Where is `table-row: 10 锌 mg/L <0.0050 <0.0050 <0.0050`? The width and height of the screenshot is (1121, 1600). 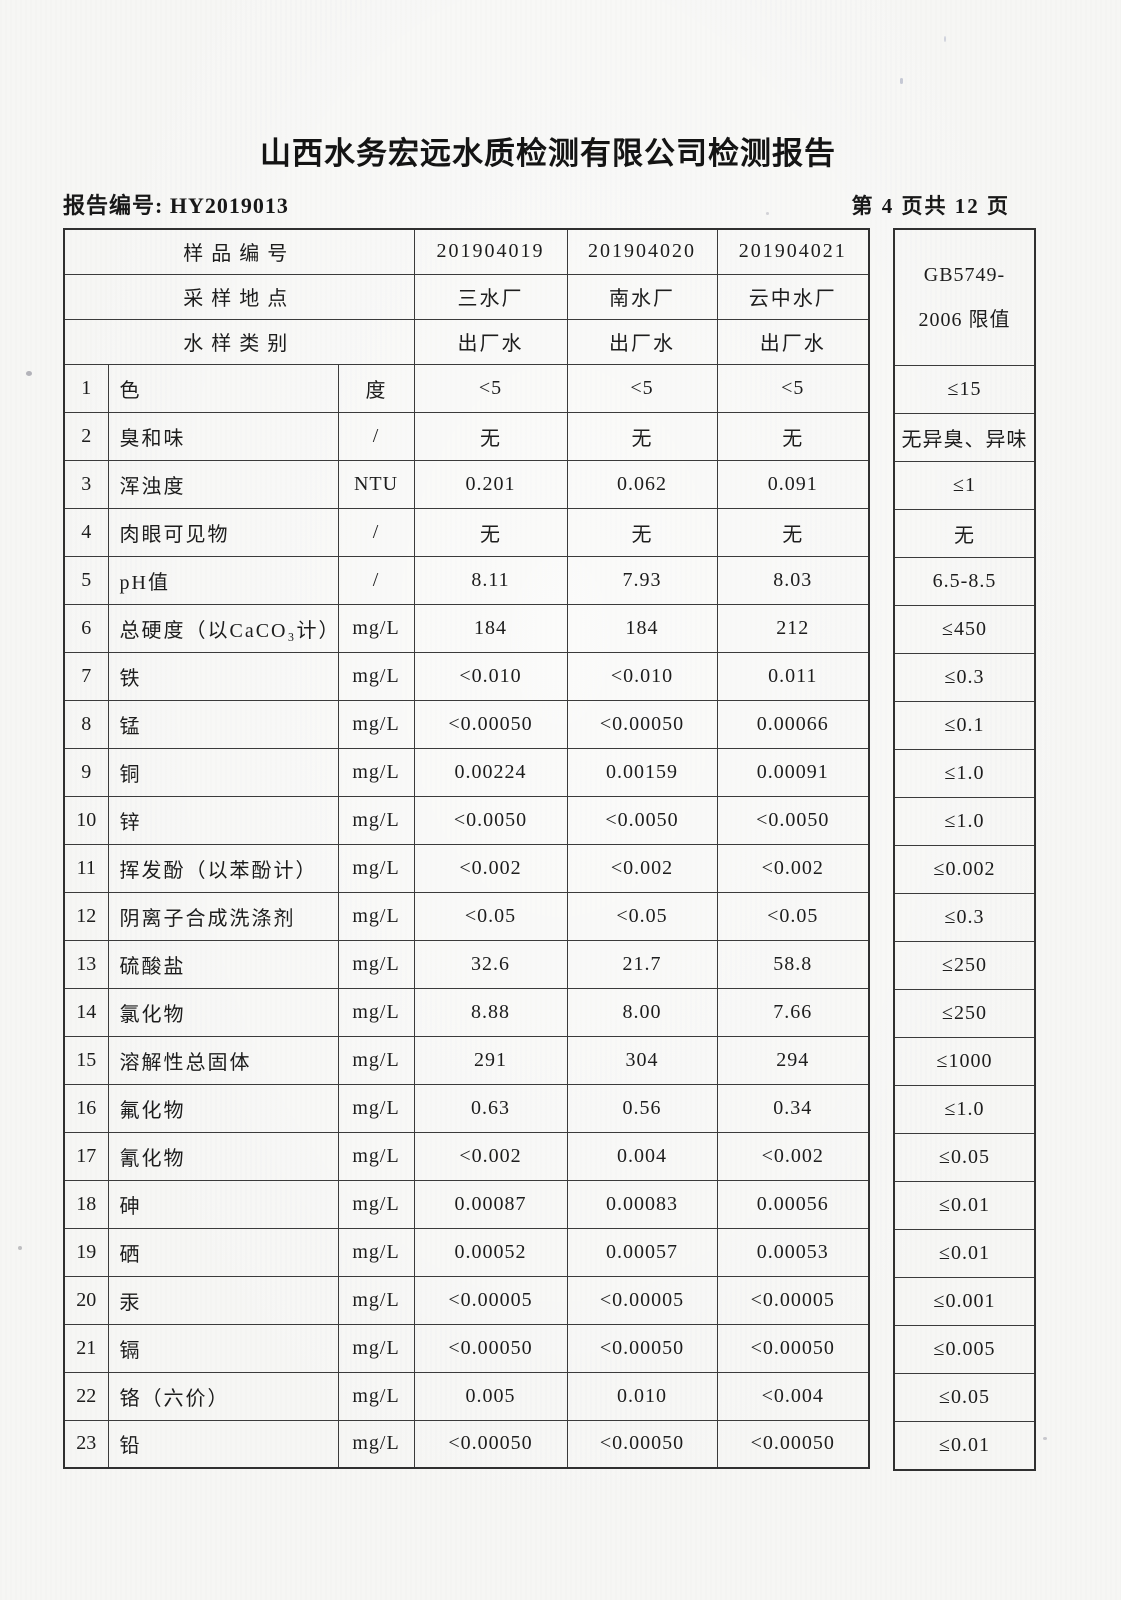 table-row: 10 锌 mg/L <0.0050 <0.0050 <0.0050 is located at coordinates (466, 820).